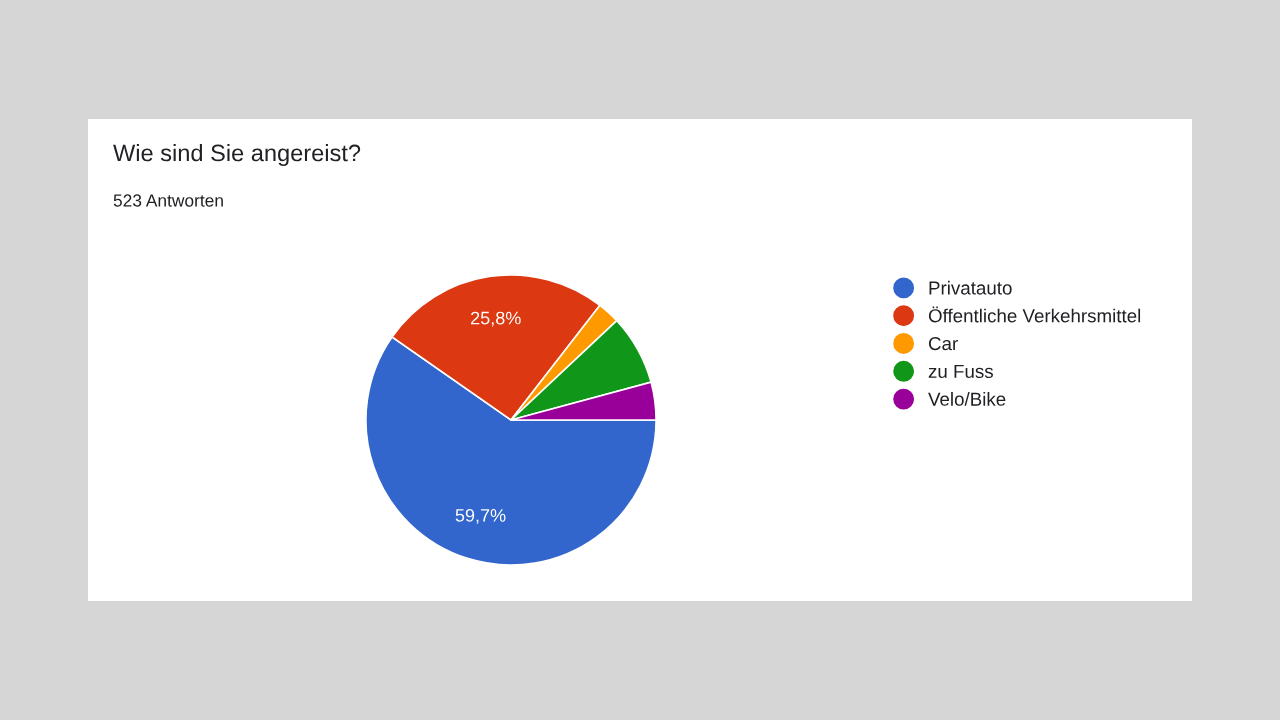 This screenshot has width=1280, height=720. What do you see at coordinates (496, 319) in the screenshot?
I see `data-label: 25,8%` at bounding box center [496, 319].